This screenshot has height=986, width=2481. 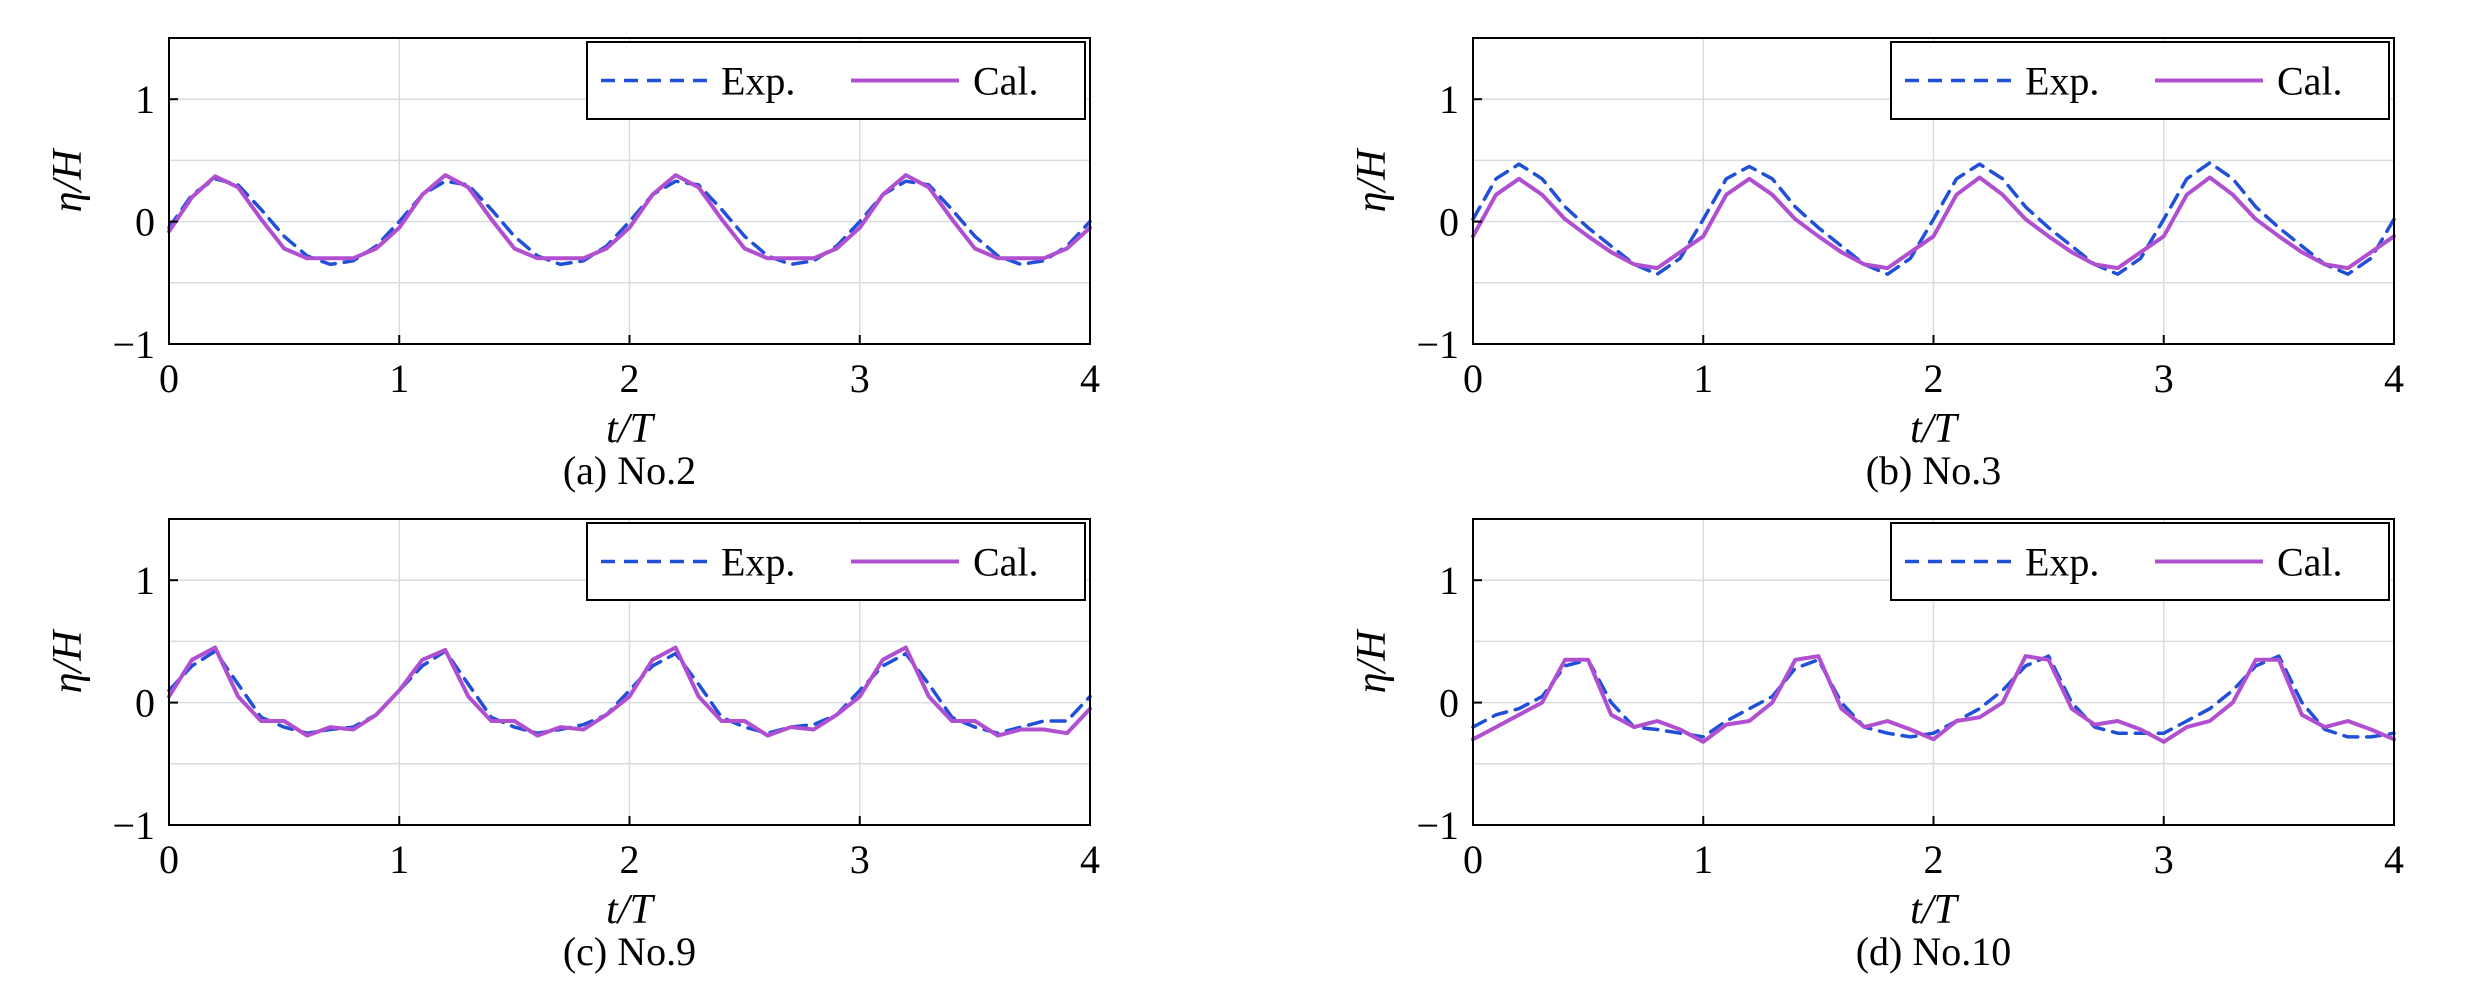 I want to click on legend-box, so click(x=2140, y=561).